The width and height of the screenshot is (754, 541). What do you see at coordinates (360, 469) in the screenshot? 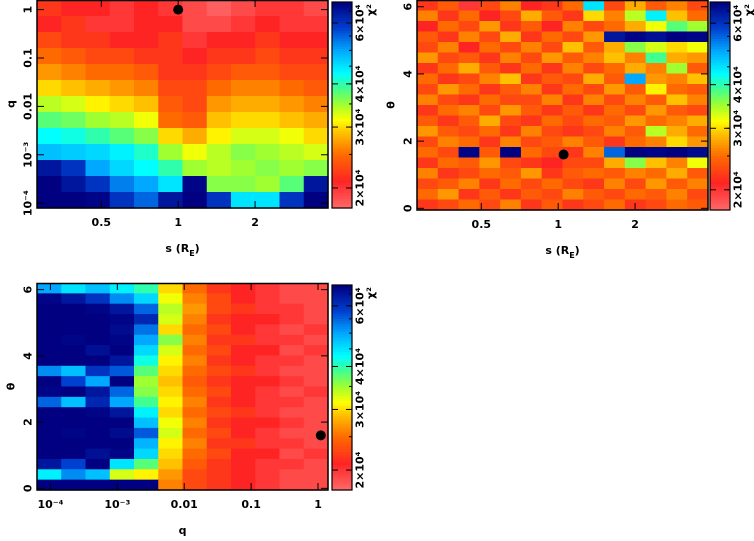
I see `colorbar-tick-label: 2×10⁴` at bounding box center [360, 469].